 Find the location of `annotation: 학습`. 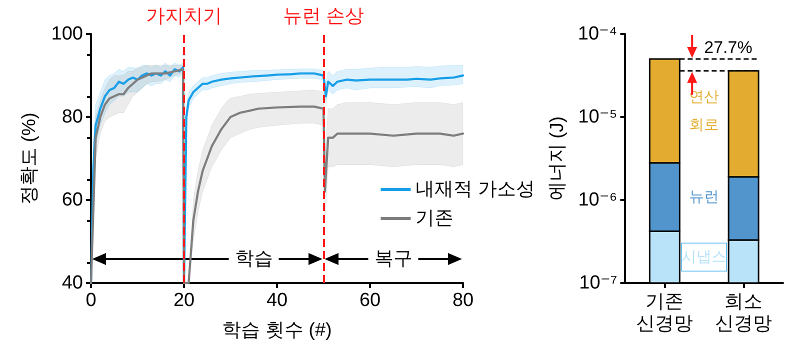

annotation: 학습 is located at coordinates (253, 259).